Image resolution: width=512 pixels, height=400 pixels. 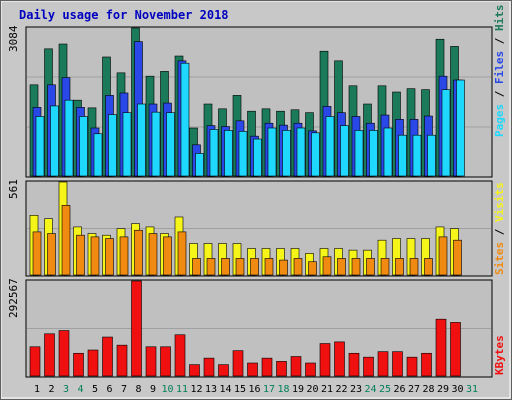 I want to click on x-tick-label: 10, so click(x=167, y=389).